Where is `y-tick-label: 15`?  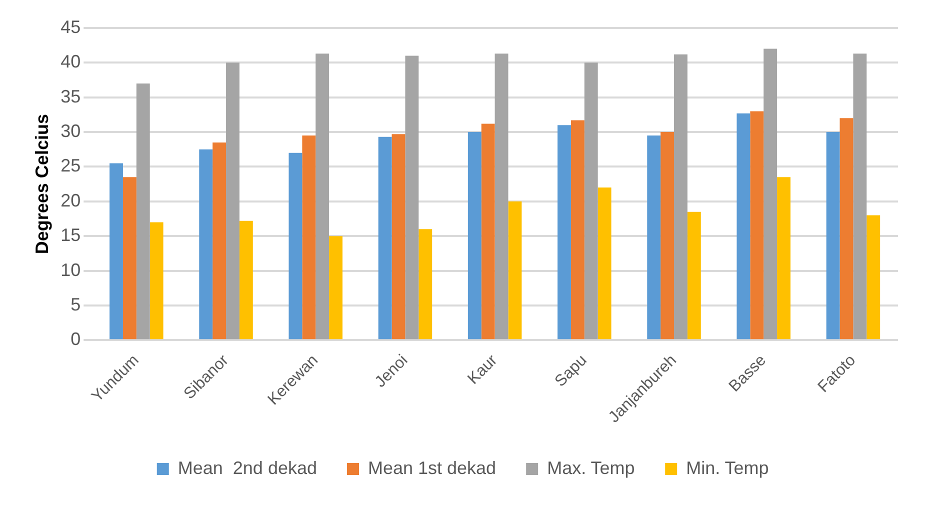 y-tick-label: 15 is located at coordinates (70, 235).